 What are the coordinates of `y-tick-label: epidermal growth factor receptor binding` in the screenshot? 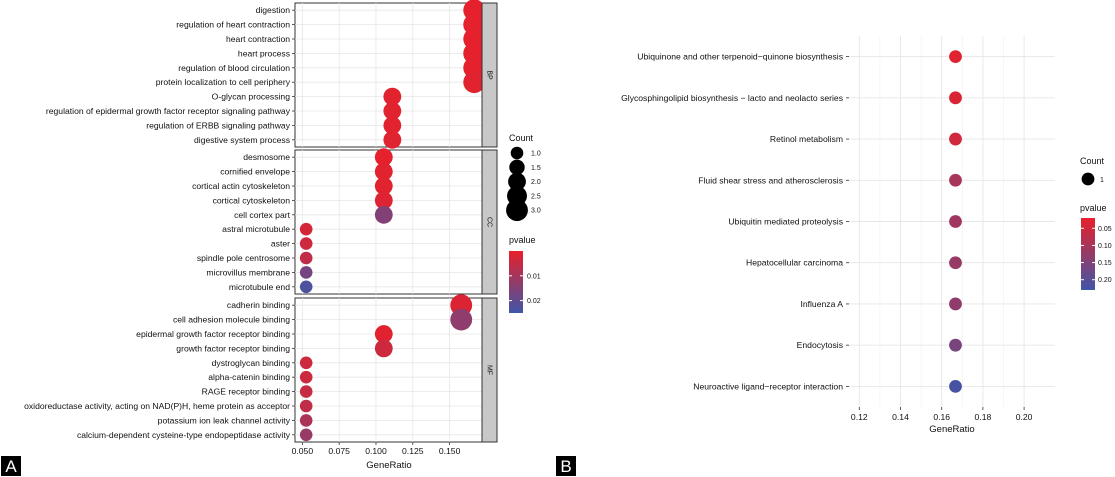 It's located at (213, 334).